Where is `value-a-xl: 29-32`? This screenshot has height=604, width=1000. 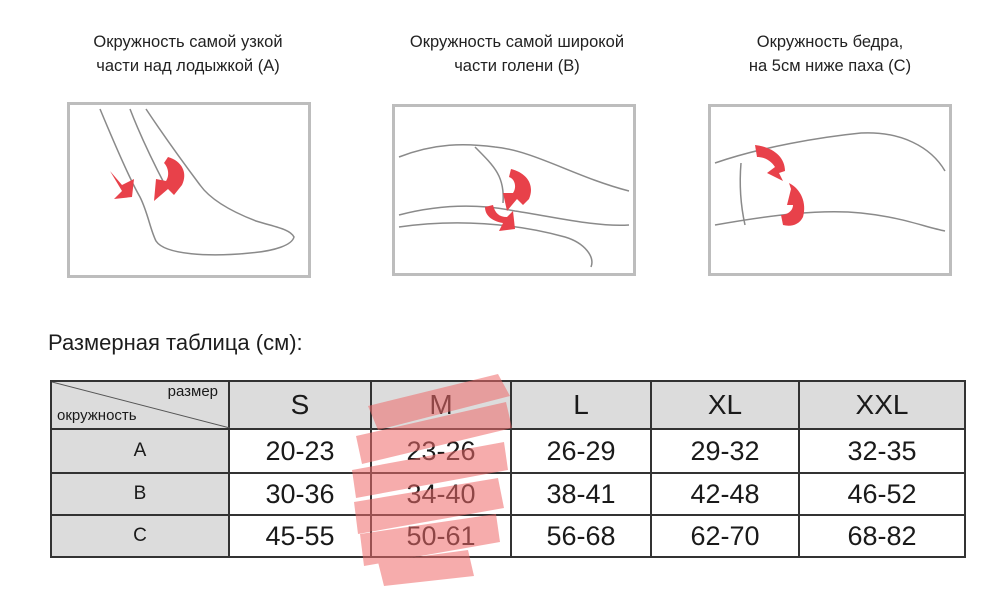
value-a-xl: 29-32 is located at coordinates (726, 451).